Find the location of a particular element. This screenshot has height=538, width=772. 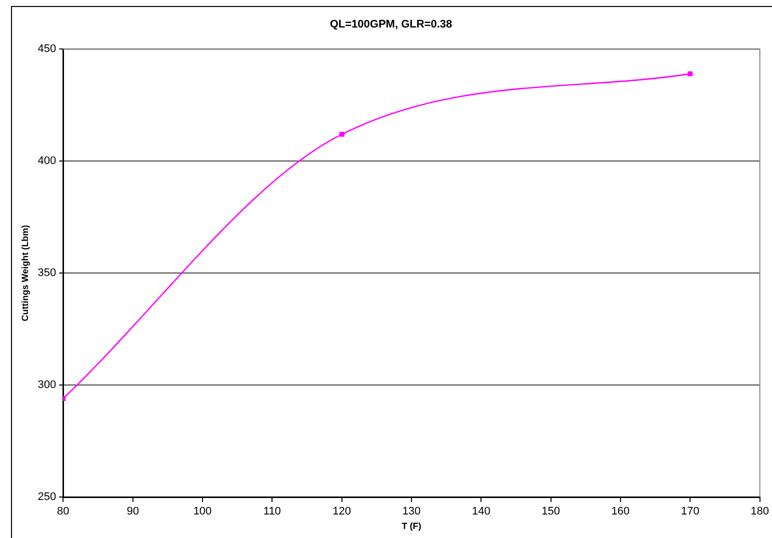

y-axis-title: Cuttings Weight (Lbm) is located at coordinates (25, 273).